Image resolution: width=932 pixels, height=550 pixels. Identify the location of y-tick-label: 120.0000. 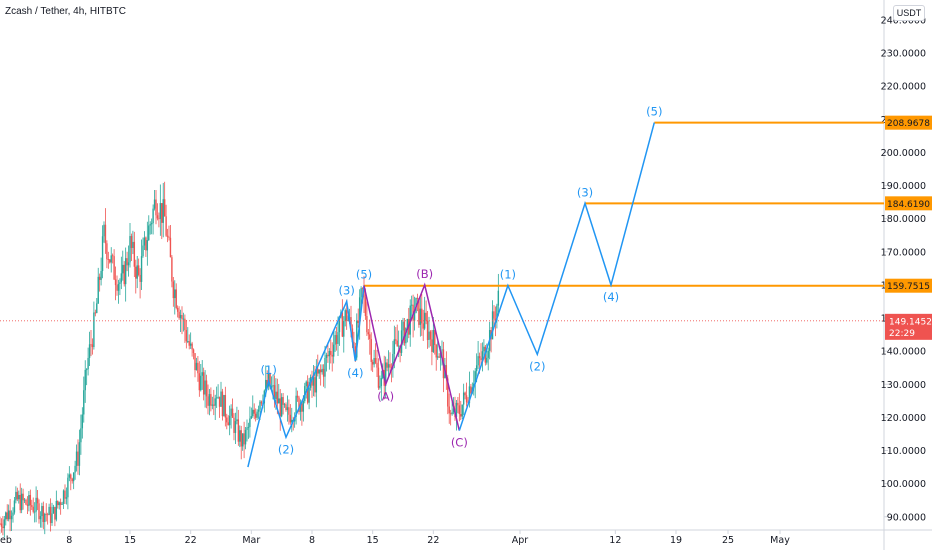
(903, 418).